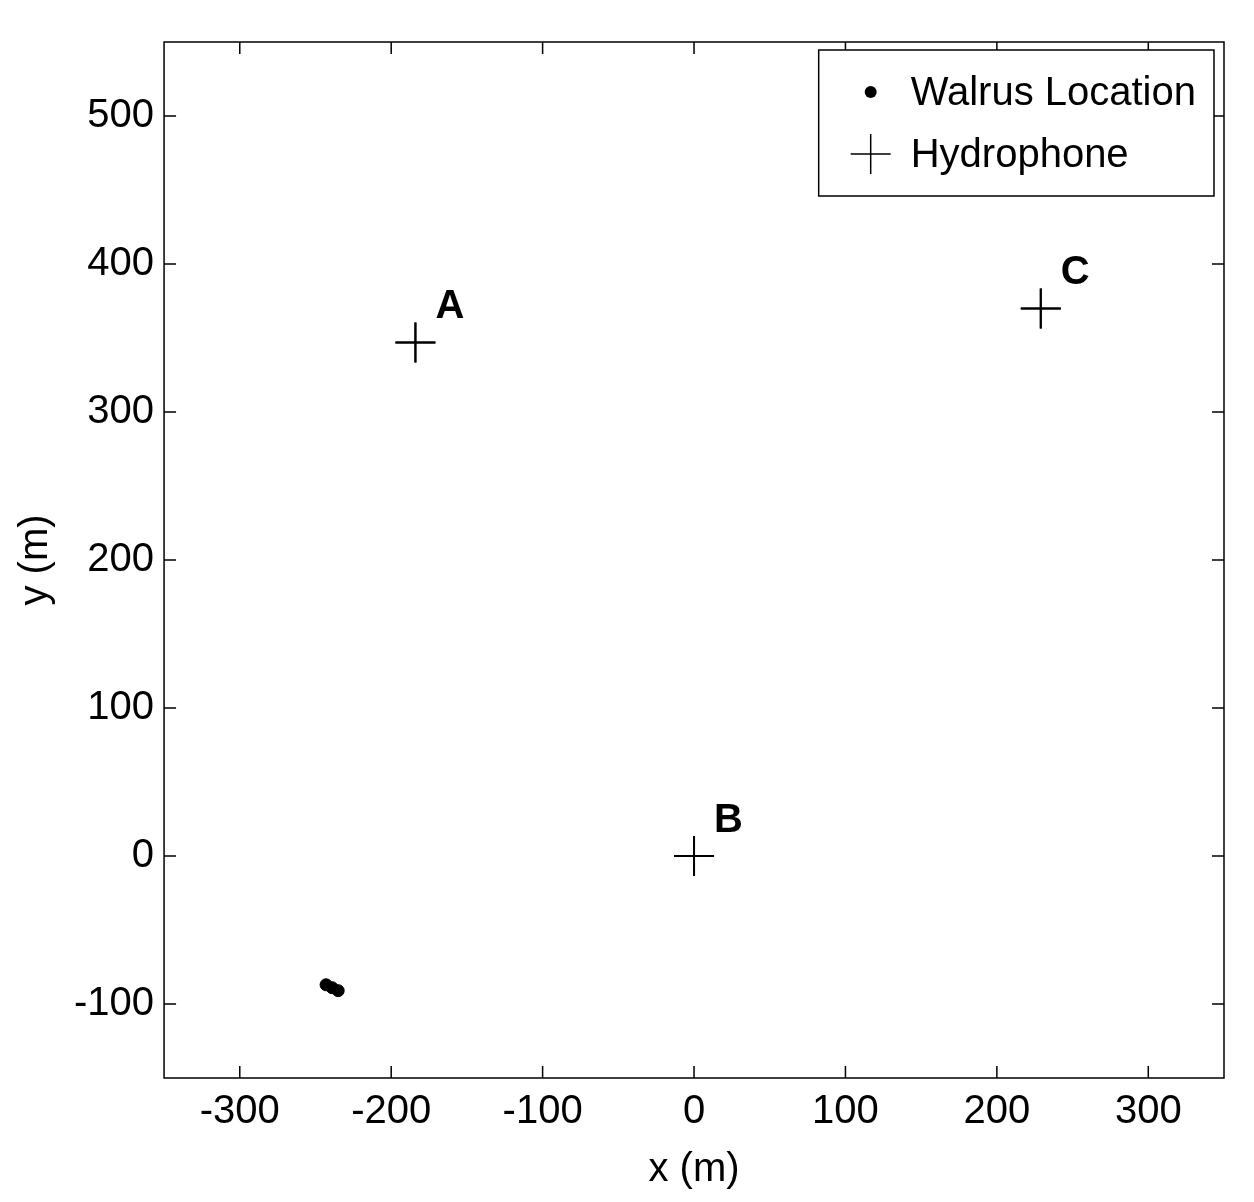 The width and height of the screenshot is (1254, 1202). Describe the element at coordinates (694, 1167) in the screenshot. I see `x-axis-title: x (m)` at that location.